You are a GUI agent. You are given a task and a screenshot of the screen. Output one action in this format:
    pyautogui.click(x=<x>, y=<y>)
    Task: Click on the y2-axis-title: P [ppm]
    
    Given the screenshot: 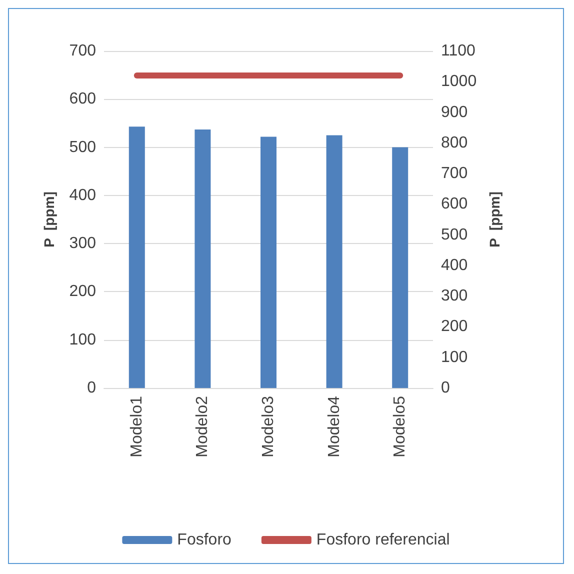 What is the action you would take?
    pyautogui.click(x=494, y=220)
    